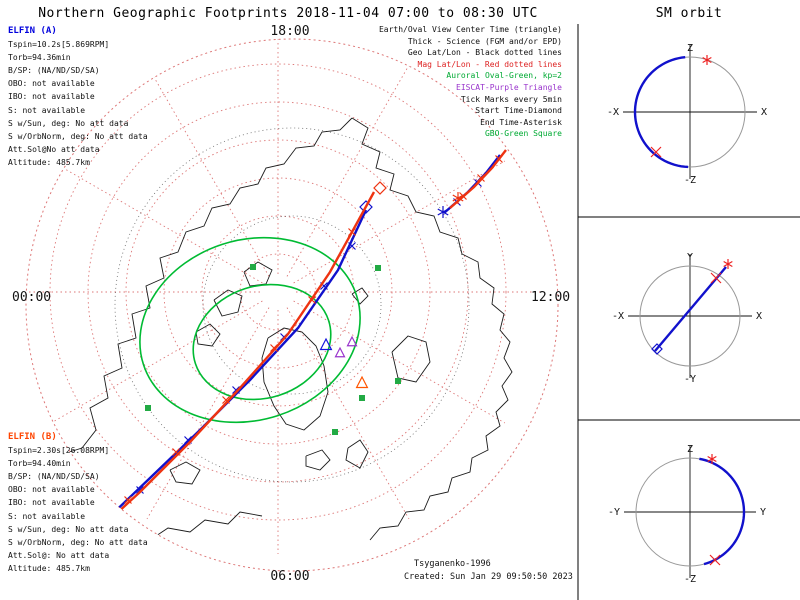 The width and height of the screenshot is (800, 600). I want to click on satellite-name: ELFIN (B), so click(32, 437).